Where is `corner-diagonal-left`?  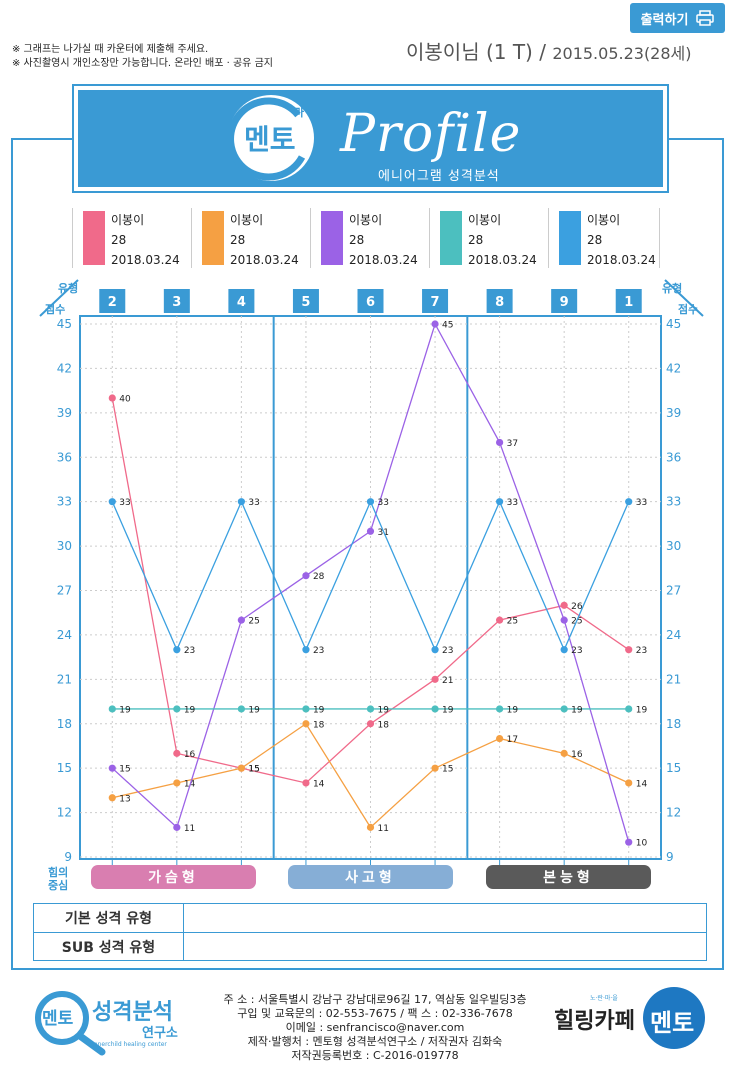 corner-diagonal-left is located at coordinates (59, 298).